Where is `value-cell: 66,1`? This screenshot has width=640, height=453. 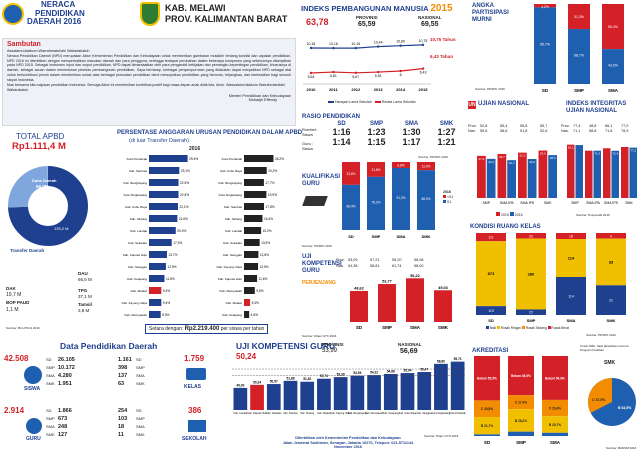 value-cell: 66,1 is located at coordinates (609, 126).